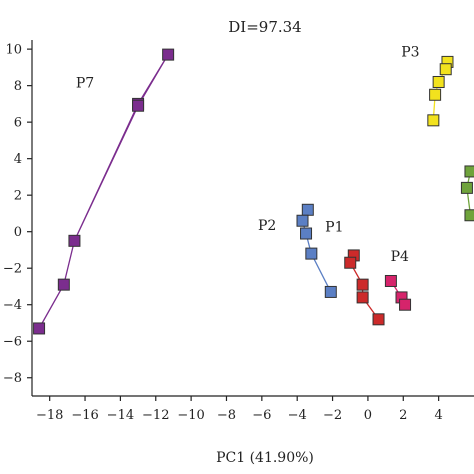  What do you see at coordinates (18, 86) in the screenshot?
I see `y-tick-label: 8` at bounding box center [18, 86].